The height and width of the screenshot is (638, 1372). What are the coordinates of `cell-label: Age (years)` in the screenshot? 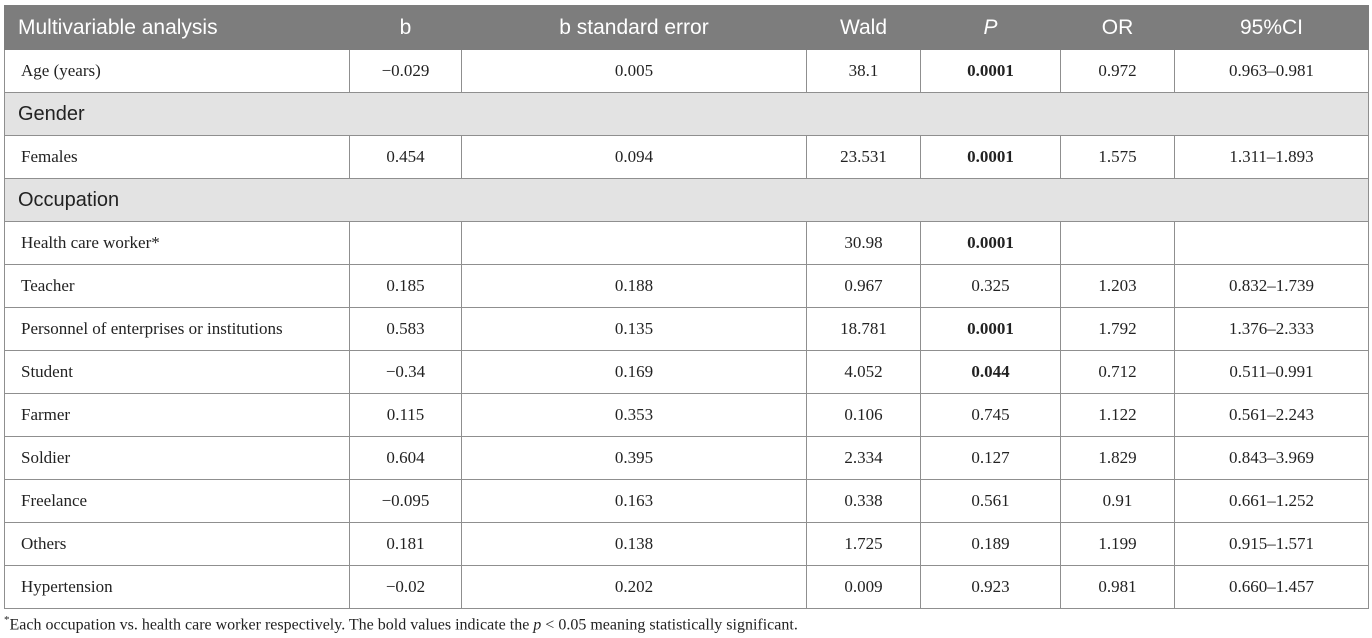 It's located at (177, 71).